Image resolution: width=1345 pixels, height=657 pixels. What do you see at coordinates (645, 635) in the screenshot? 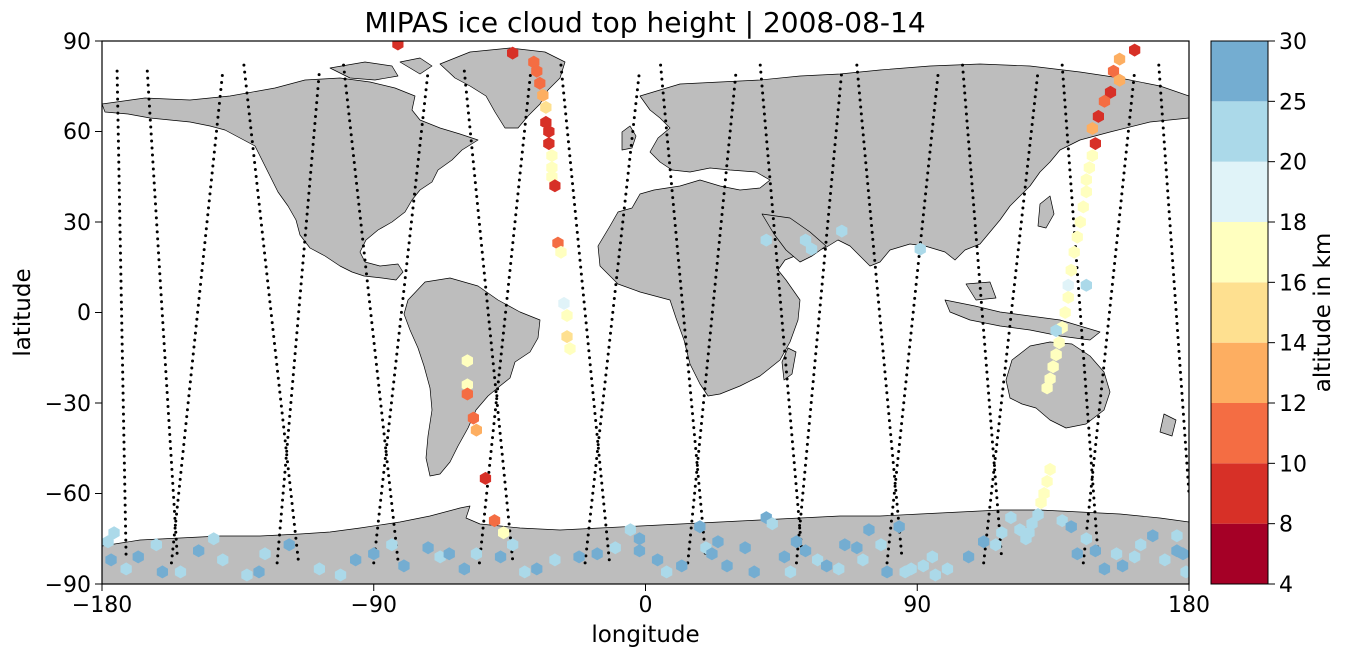
I see `x-axis-label: longitude` at bounding box center [645, 635].